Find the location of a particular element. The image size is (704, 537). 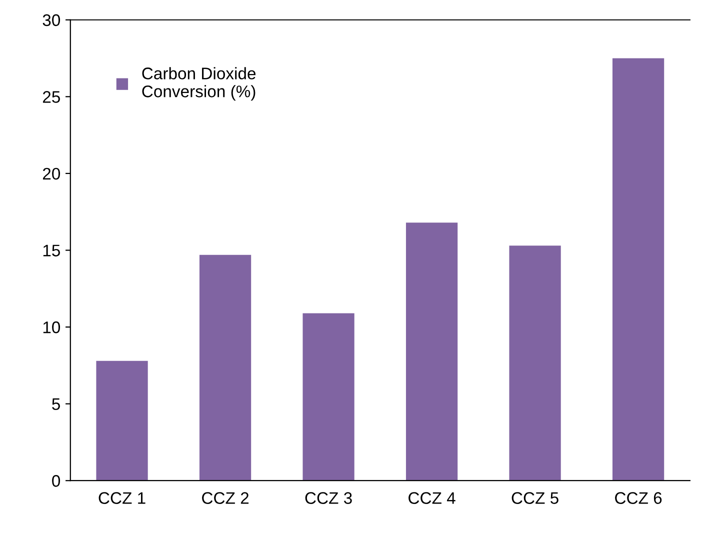

x-tick-label: CCZ 2 is located at coordinates (225, 498).